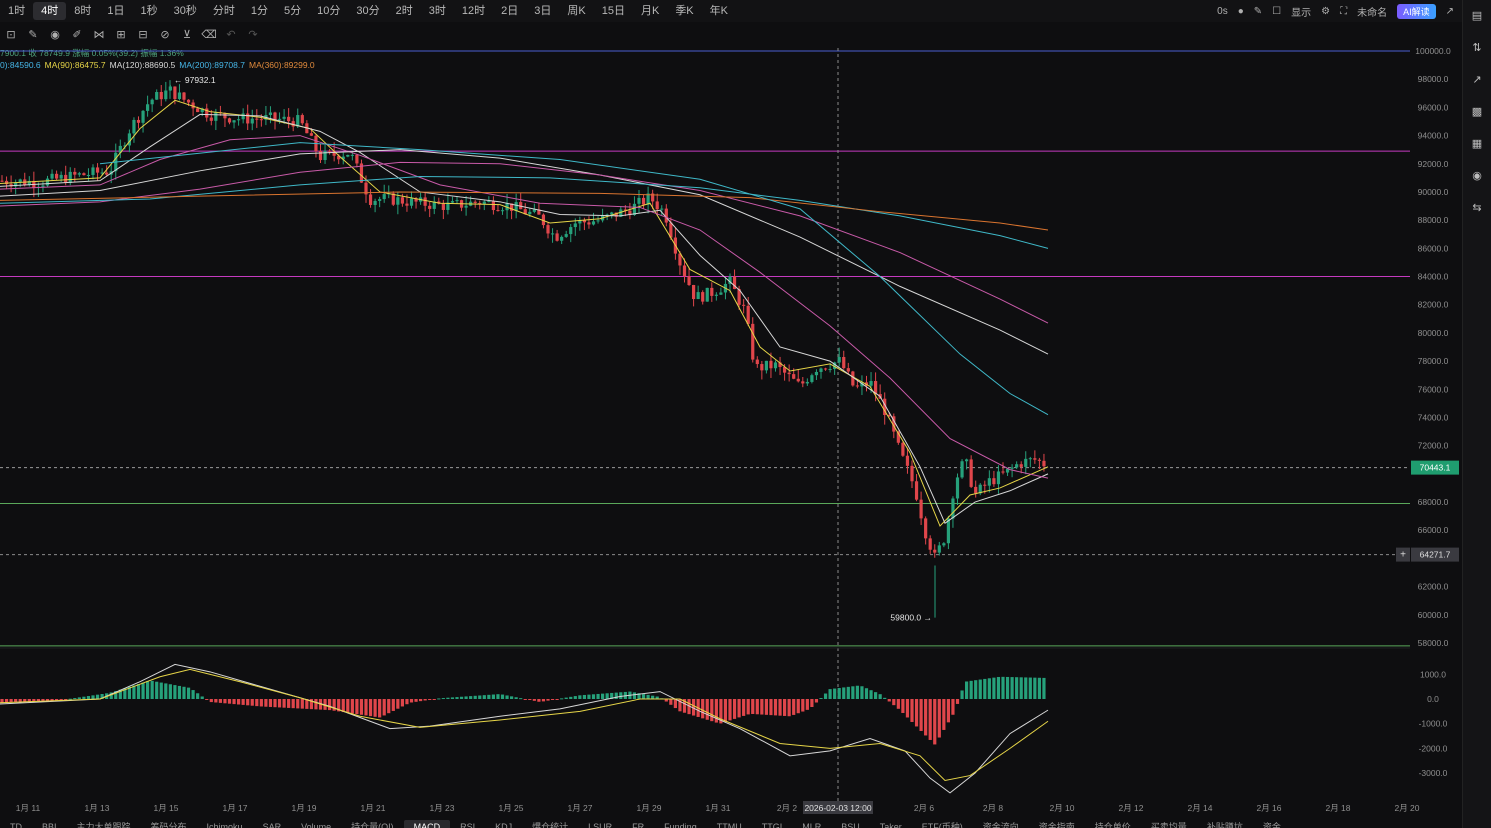  I want to click on indicator-tab: 补贴蹲坑, so click(1224, 825).